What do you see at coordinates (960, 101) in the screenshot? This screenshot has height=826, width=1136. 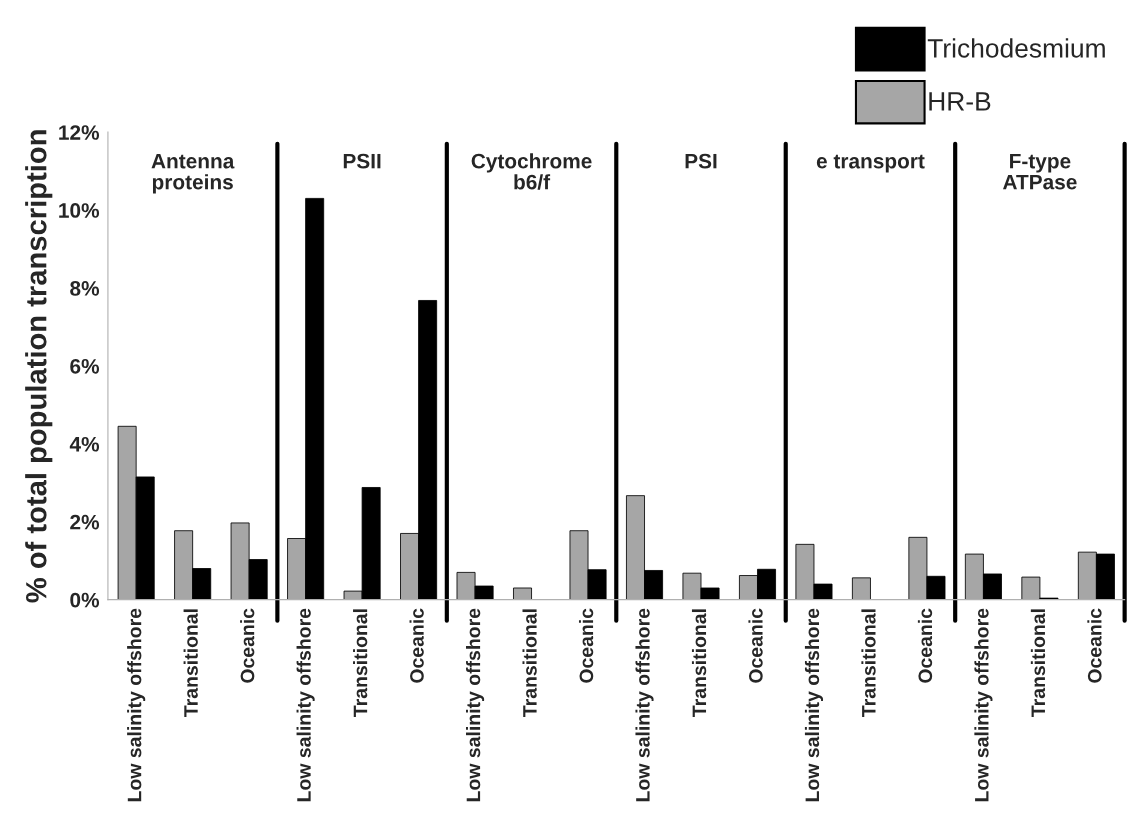 I see `legend-label: HR-B` at bounding box center [960, 101].